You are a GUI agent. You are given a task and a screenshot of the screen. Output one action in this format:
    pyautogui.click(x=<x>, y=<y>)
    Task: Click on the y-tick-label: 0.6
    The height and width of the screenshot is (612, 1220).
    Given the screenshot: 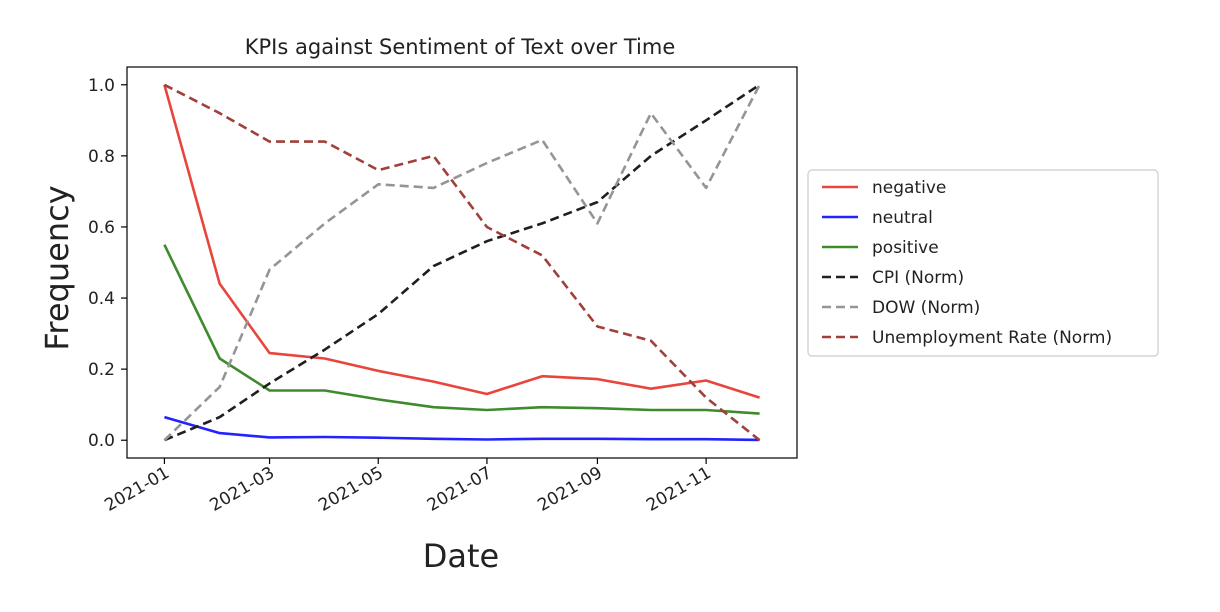 What is the action you would take?
    pyautogui.click(x=101, y=228)
    